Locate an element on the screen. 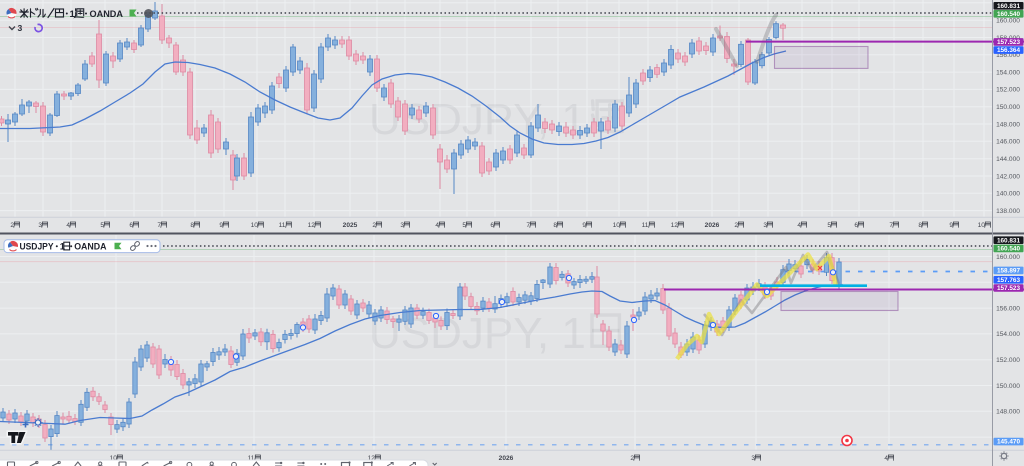  svg-text: USDJPY is located at coordinates (37, 246).